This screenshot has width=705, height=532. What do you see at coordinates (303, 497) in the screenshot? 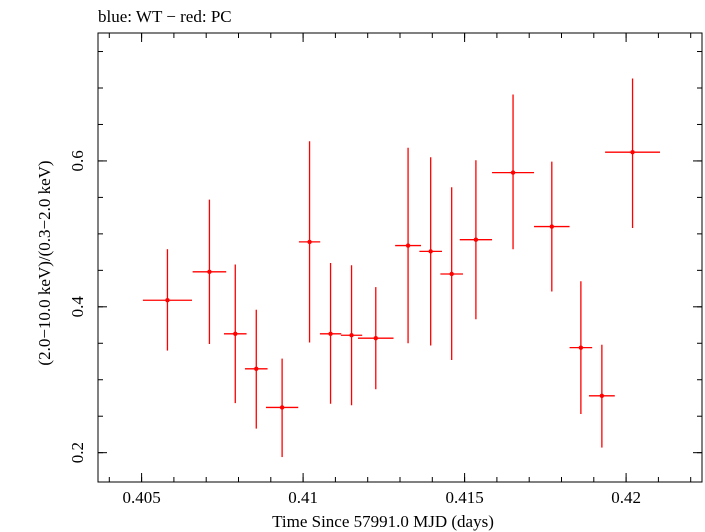
I see `x-tick-label: 0.41` at bounding box center [303, 497].